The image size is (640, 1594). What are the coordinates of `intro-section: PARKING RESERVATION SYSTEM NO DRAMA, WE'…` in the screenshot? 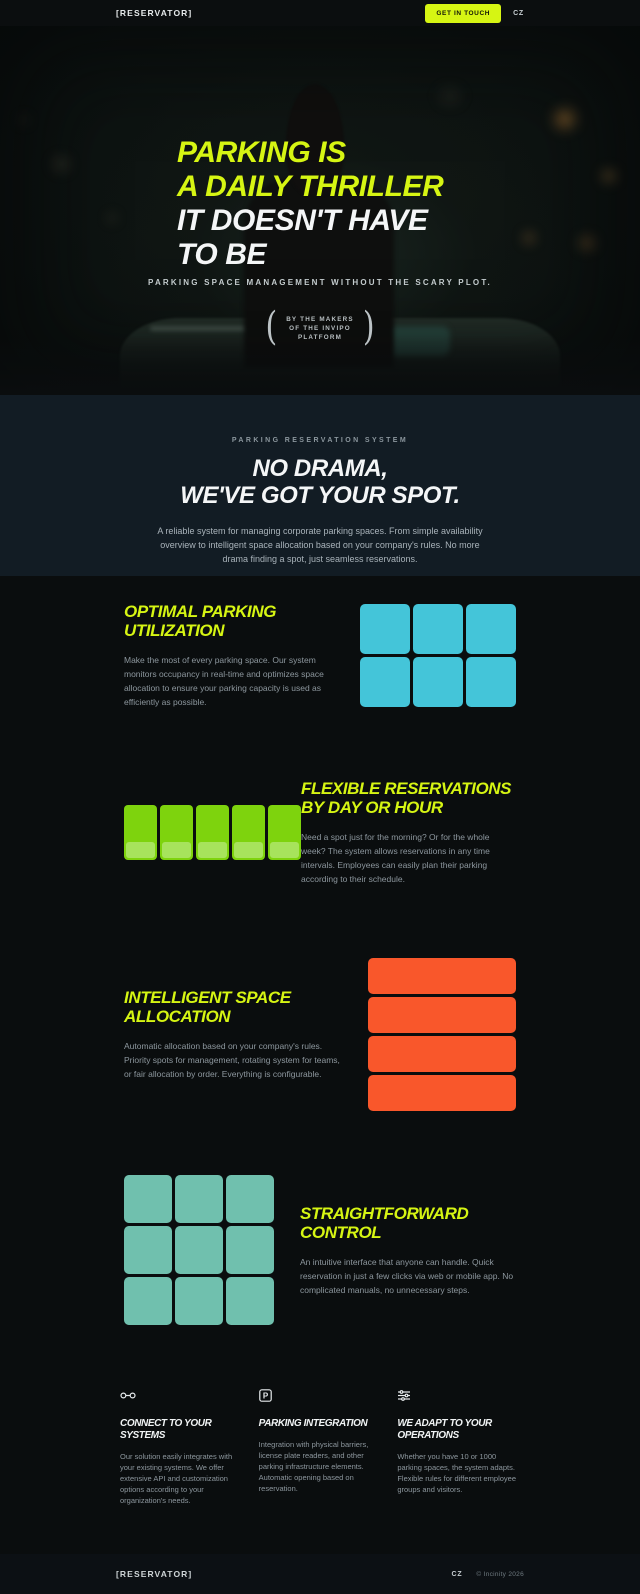 It's located at (320, 485).